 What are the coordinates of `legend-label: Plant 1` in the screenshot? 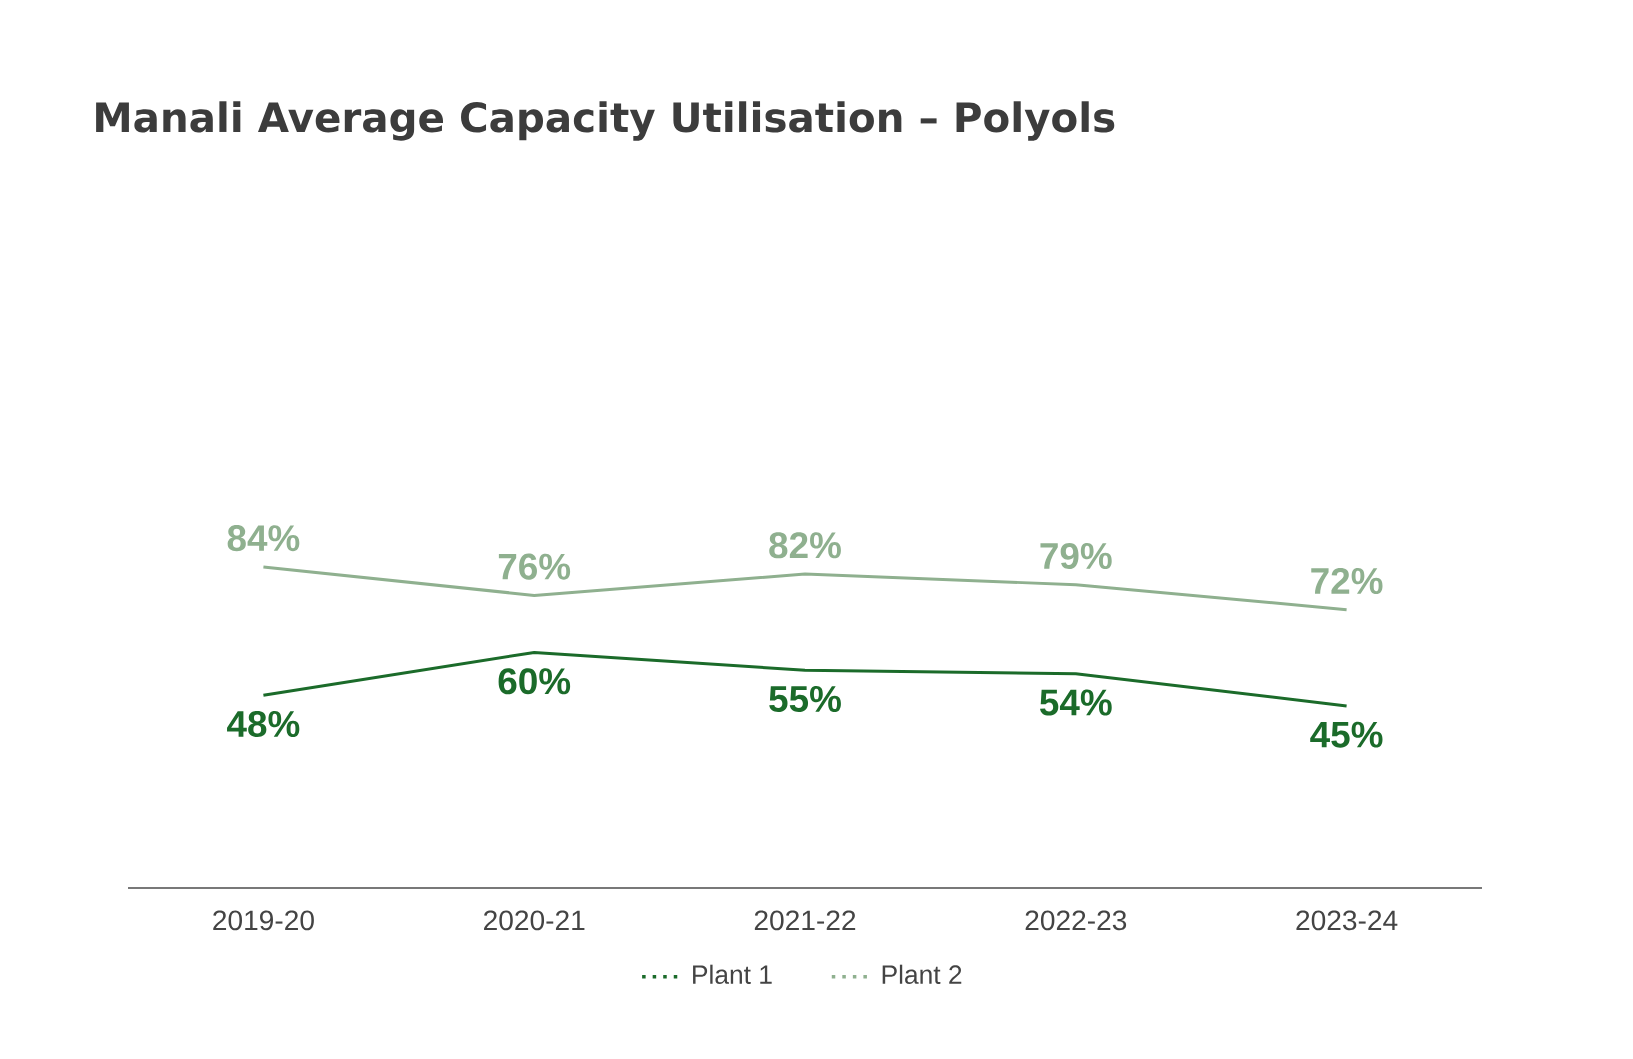 It's located at (732, 974).